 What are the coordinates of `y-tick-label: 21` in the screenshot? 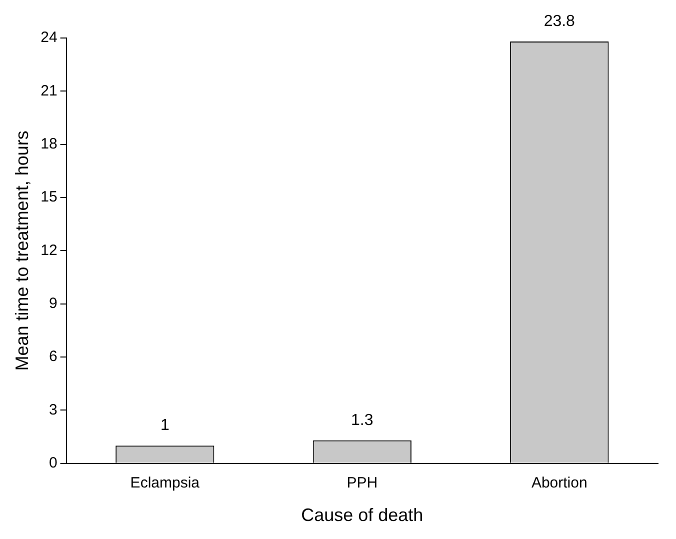 It's located at (49, 91).